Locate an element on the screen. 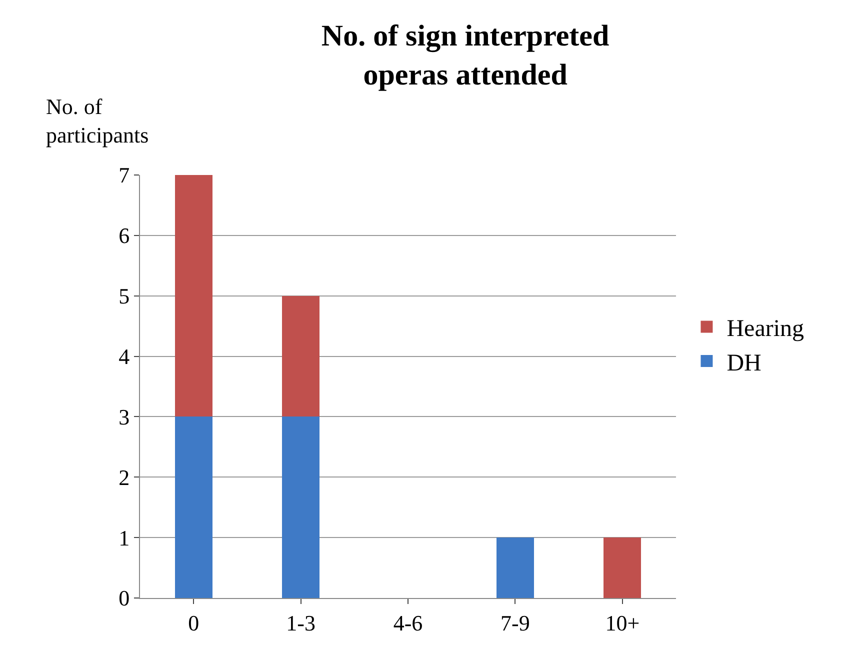 The height and width of the screenshot is (648, 846). x-tick-label: 1-3 is located at coordinates (301, 623).